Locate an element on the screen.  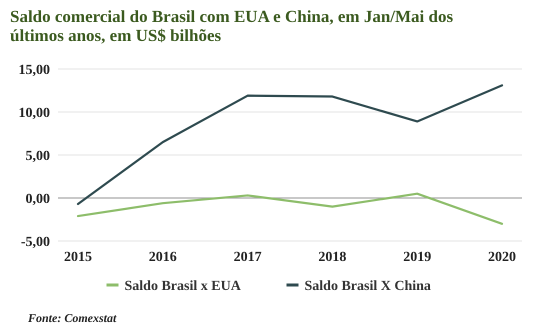
y-tick-label: 0,00 is located at coordinates (38, 199).